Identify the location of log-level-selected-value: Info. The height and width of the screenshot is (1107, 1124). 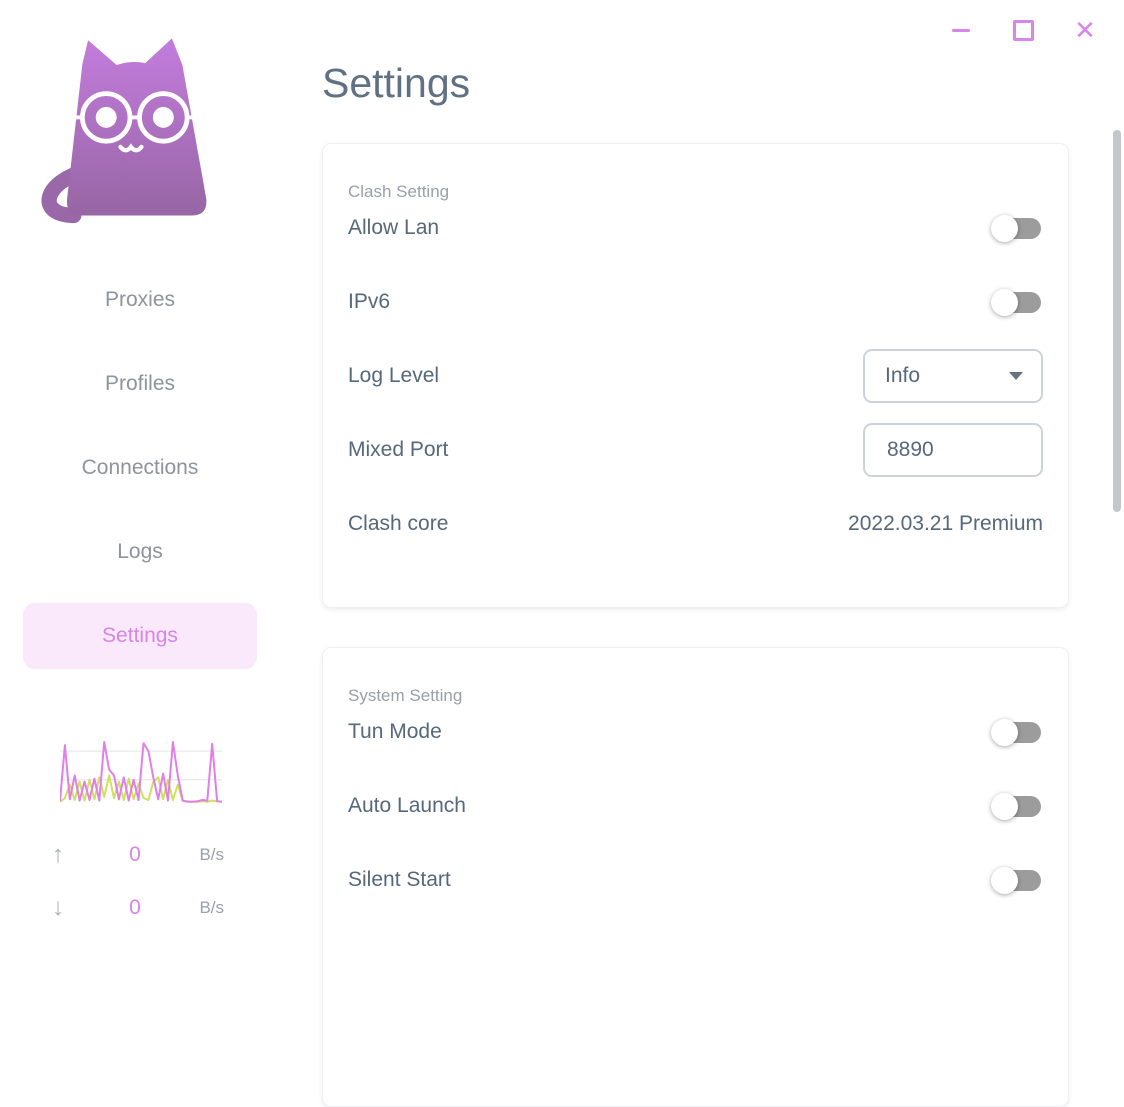
(903, 375).